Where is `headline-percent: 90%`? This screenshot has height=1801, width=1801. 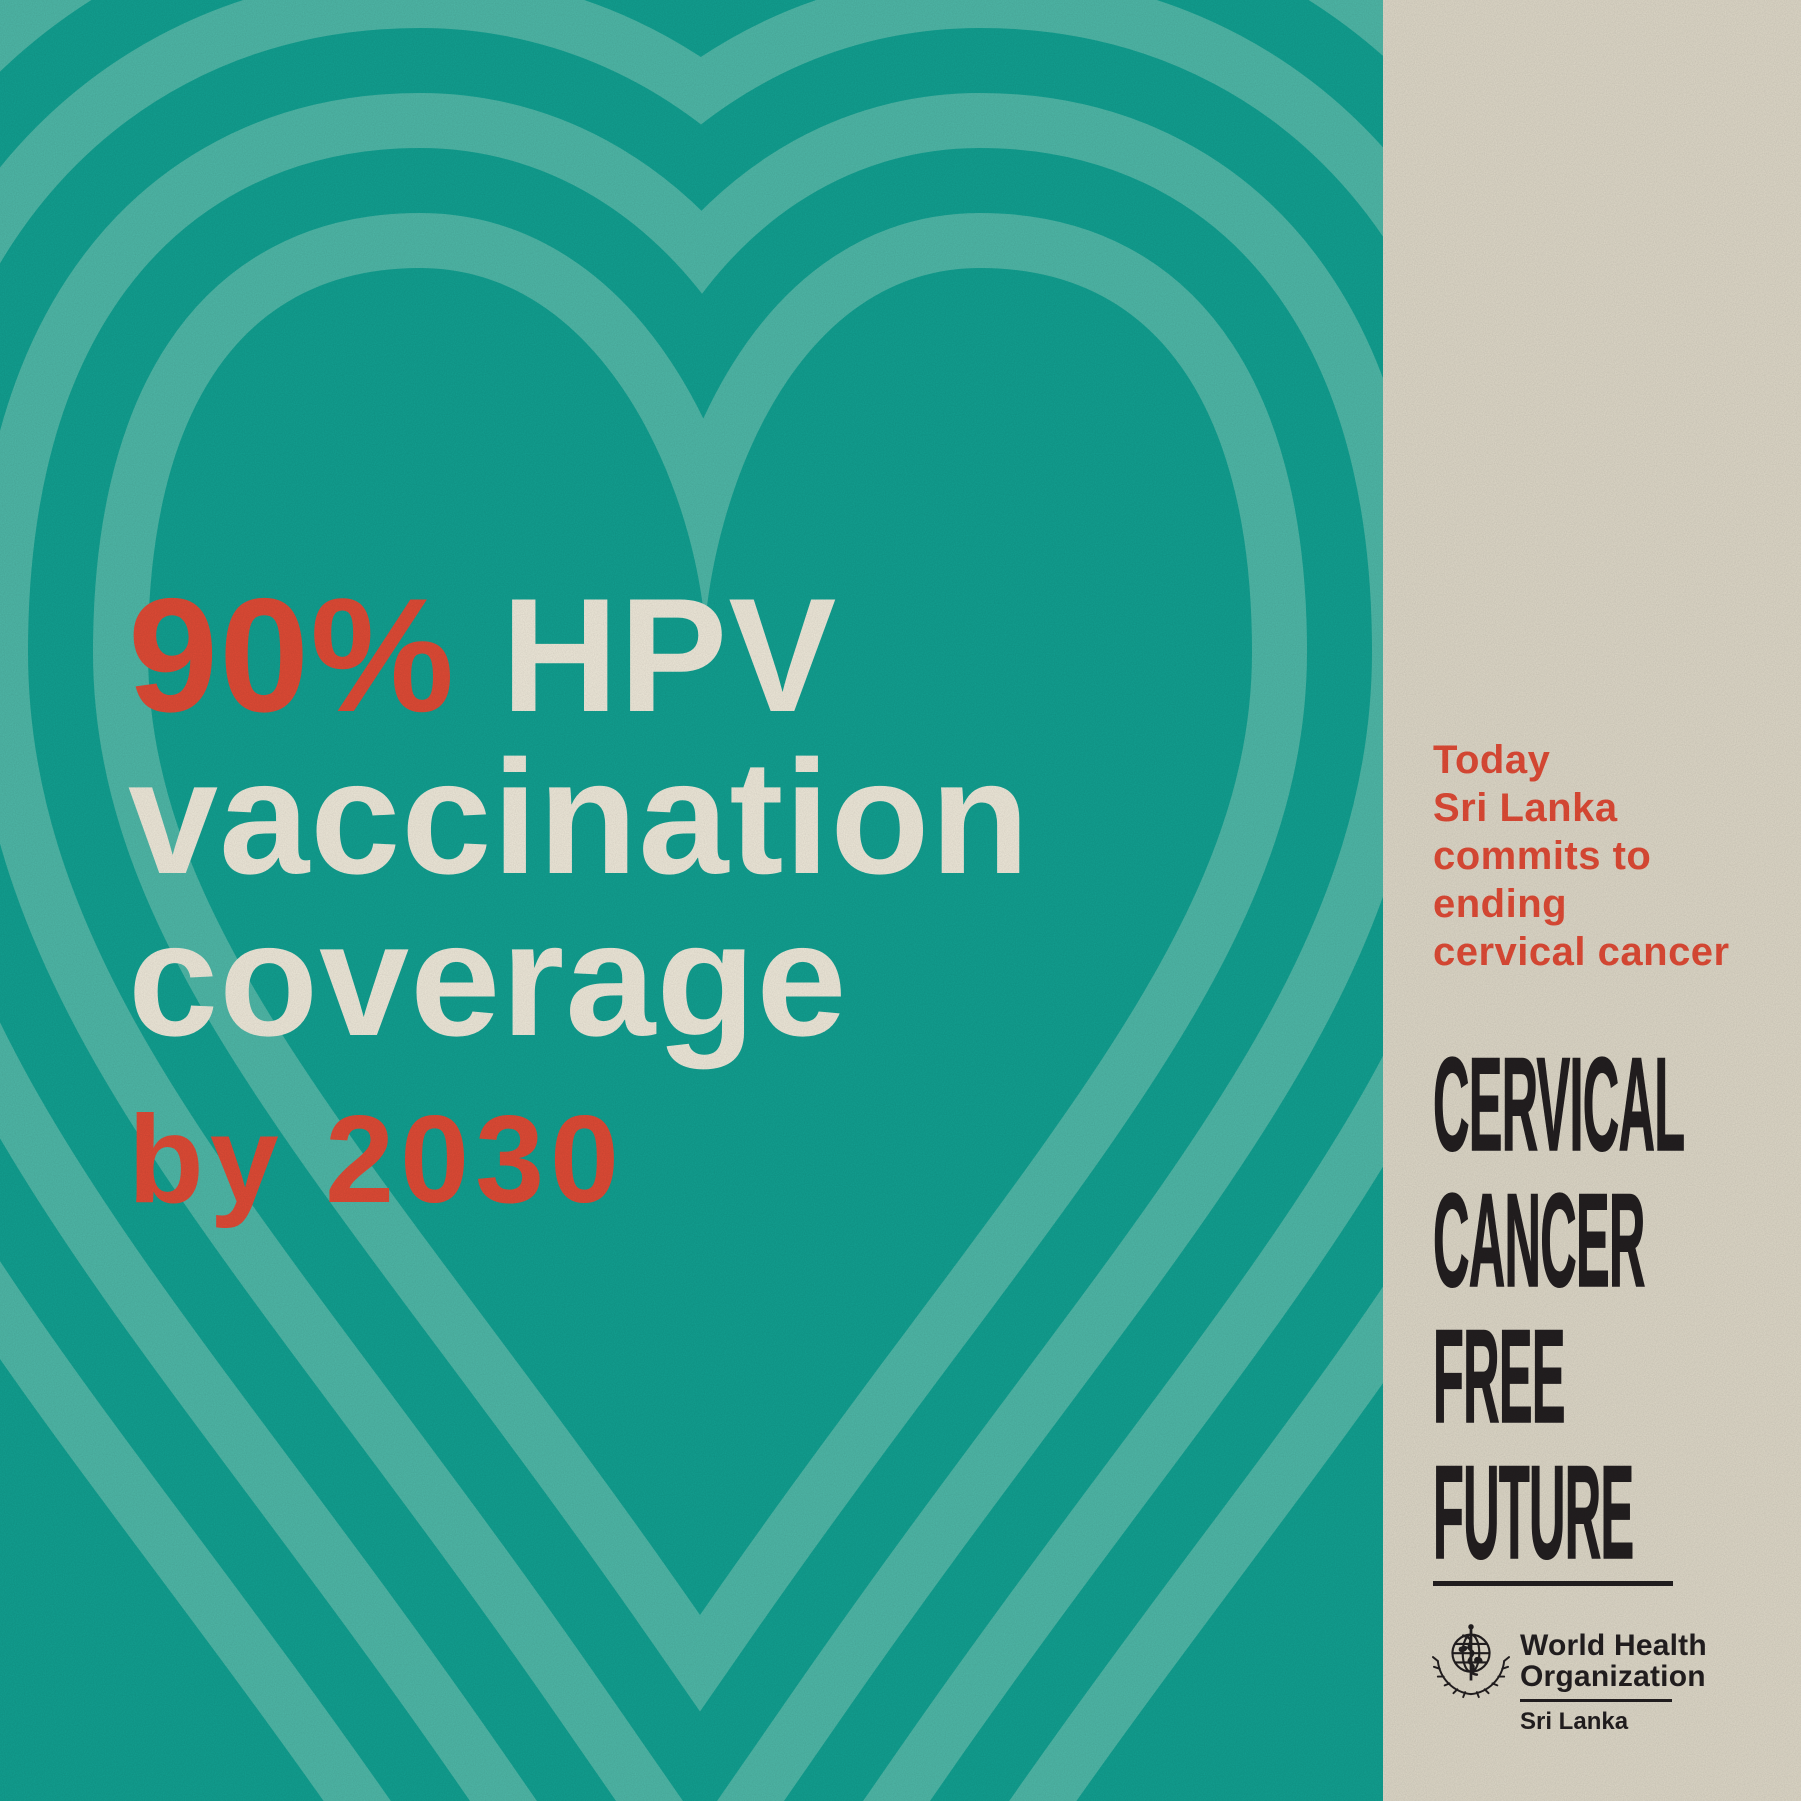
headline-percent: 90% is located at coordinates (292, 655).